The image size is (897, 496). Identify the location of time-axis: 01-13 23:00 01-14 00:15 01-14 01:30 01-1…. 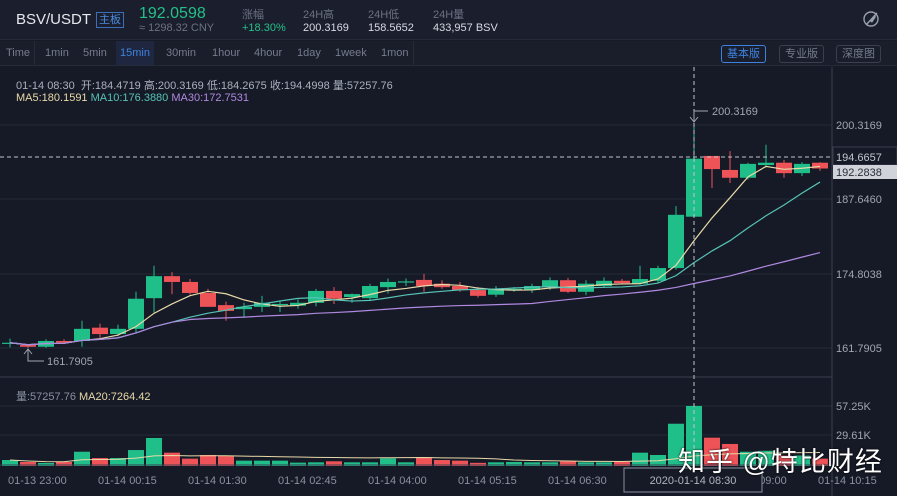
(442, 480).